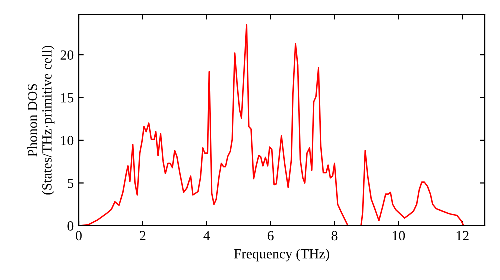 The height and width of the screenshot is (280, 500). I want to click on y-tick-label: 5, so click(71, 183).